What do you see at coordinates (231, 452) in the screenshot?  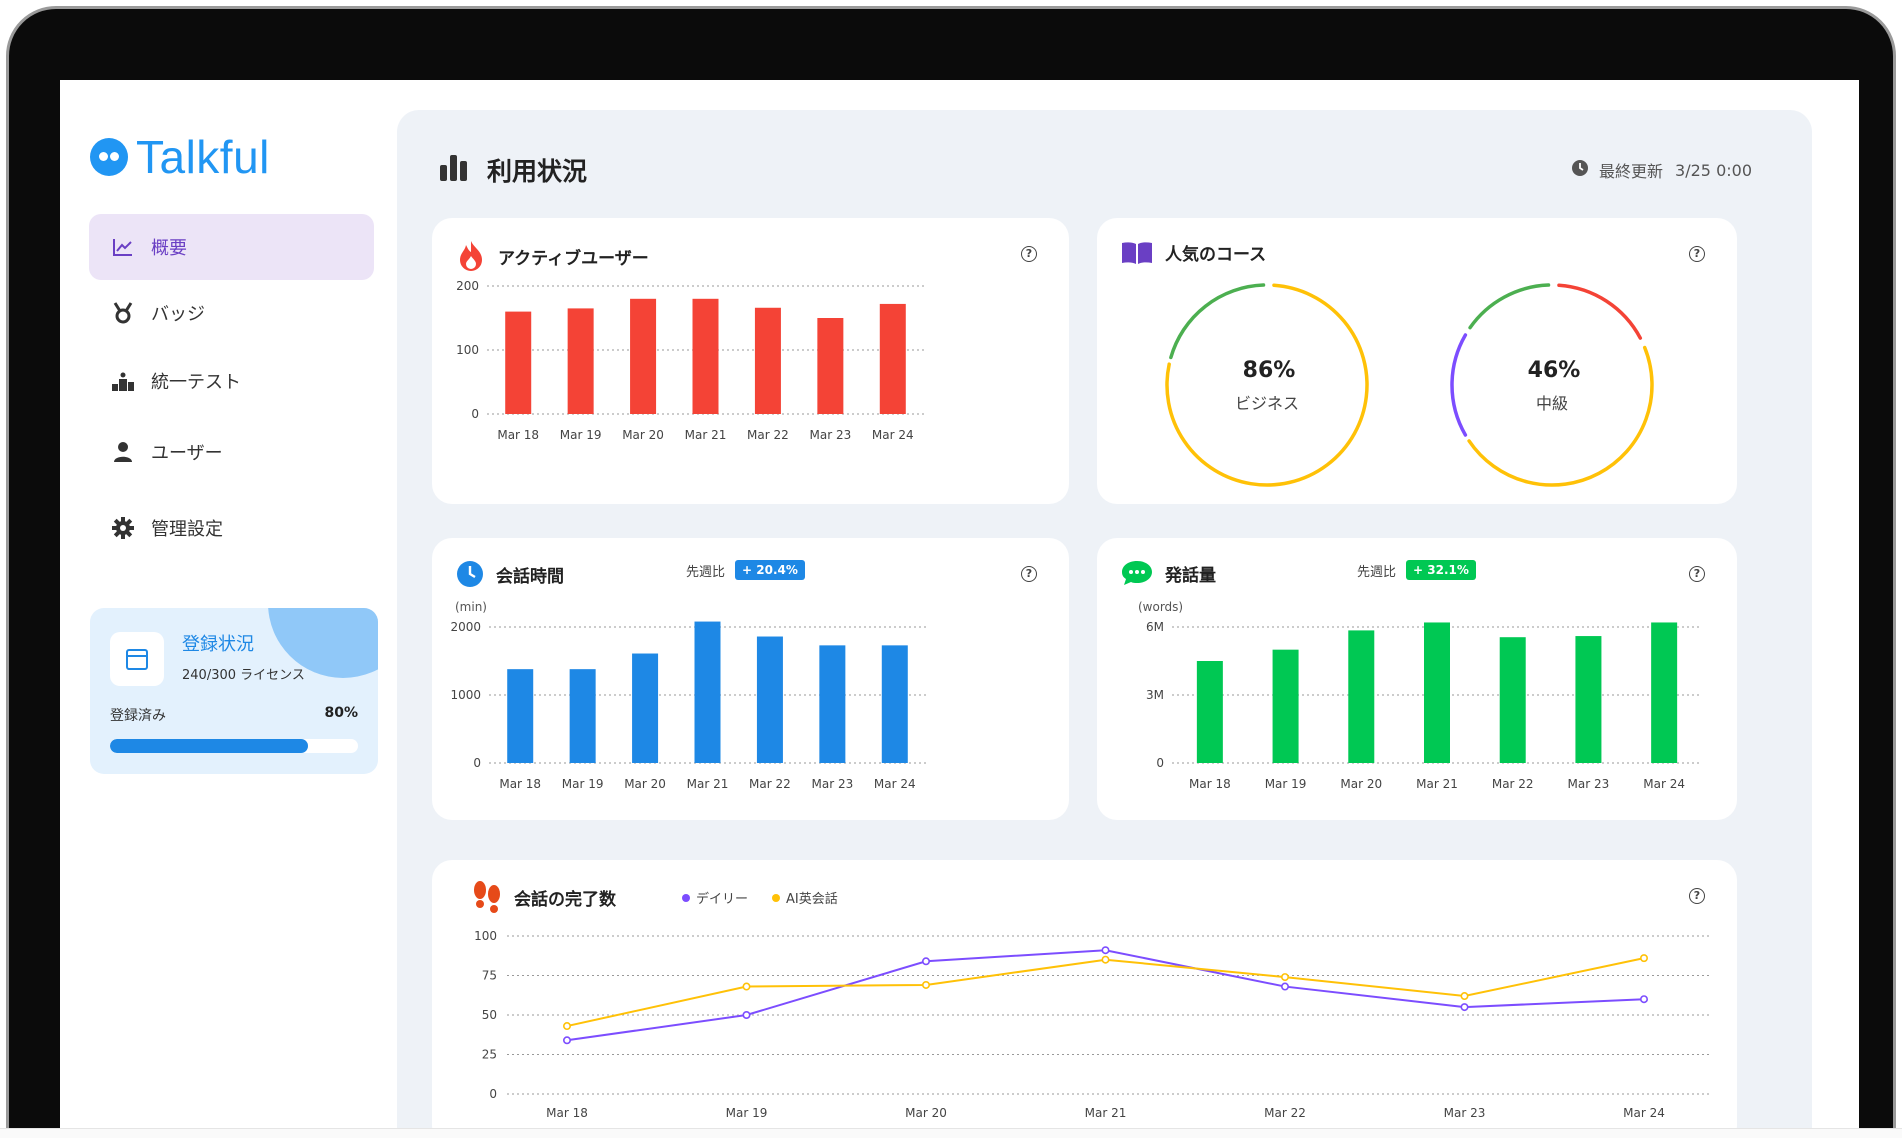 I see `sidebar-item-users: ユーザー` at bounding box center [231, 452].